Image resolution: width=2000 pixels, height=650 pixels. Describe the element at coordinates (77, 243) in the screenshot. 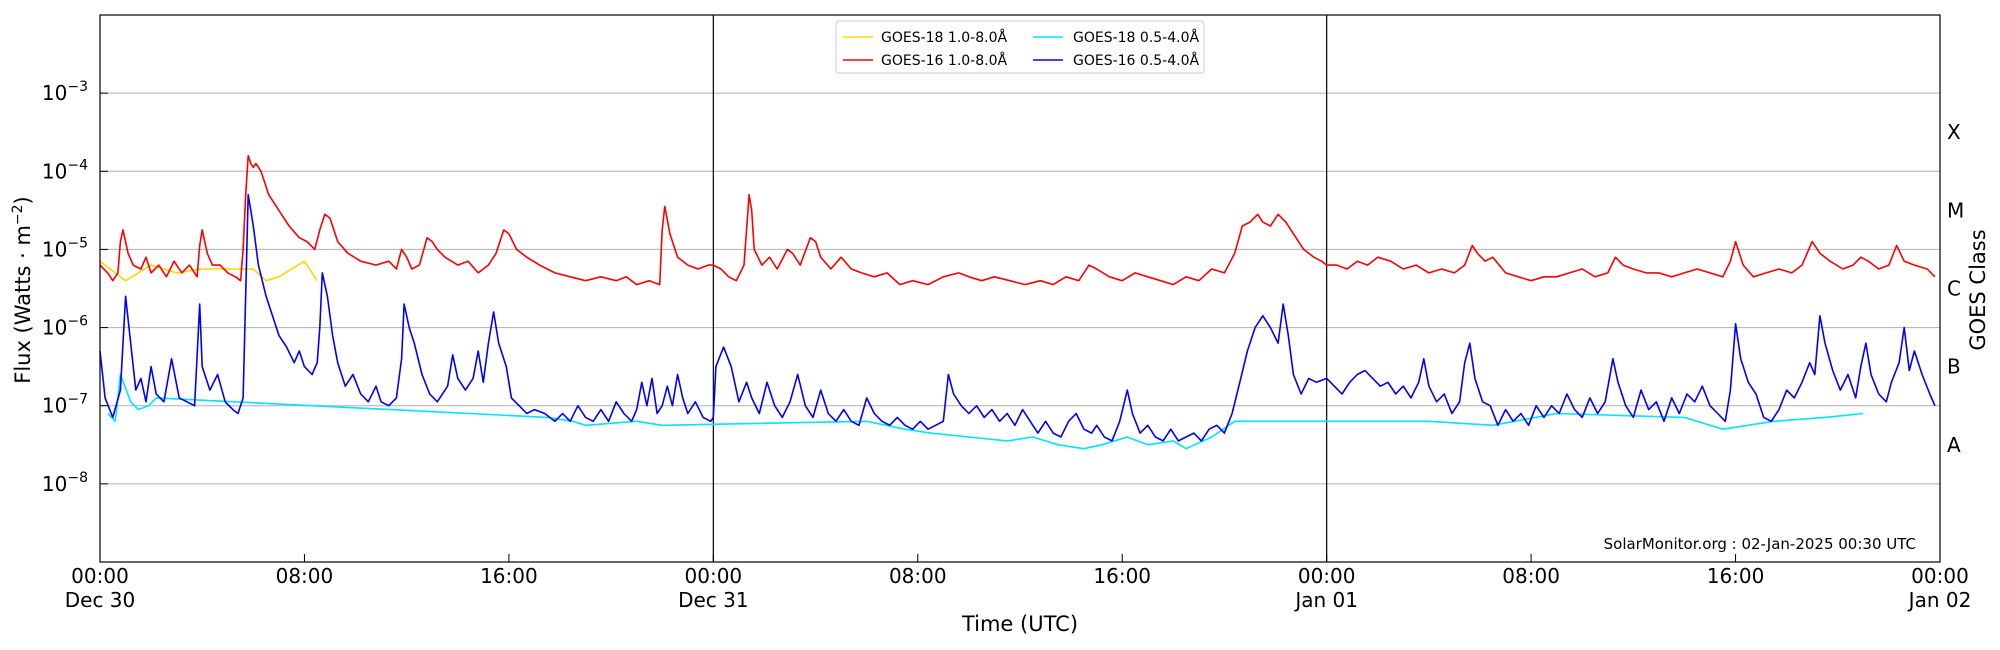

I see `y-tick-exponent: −5` at that location.